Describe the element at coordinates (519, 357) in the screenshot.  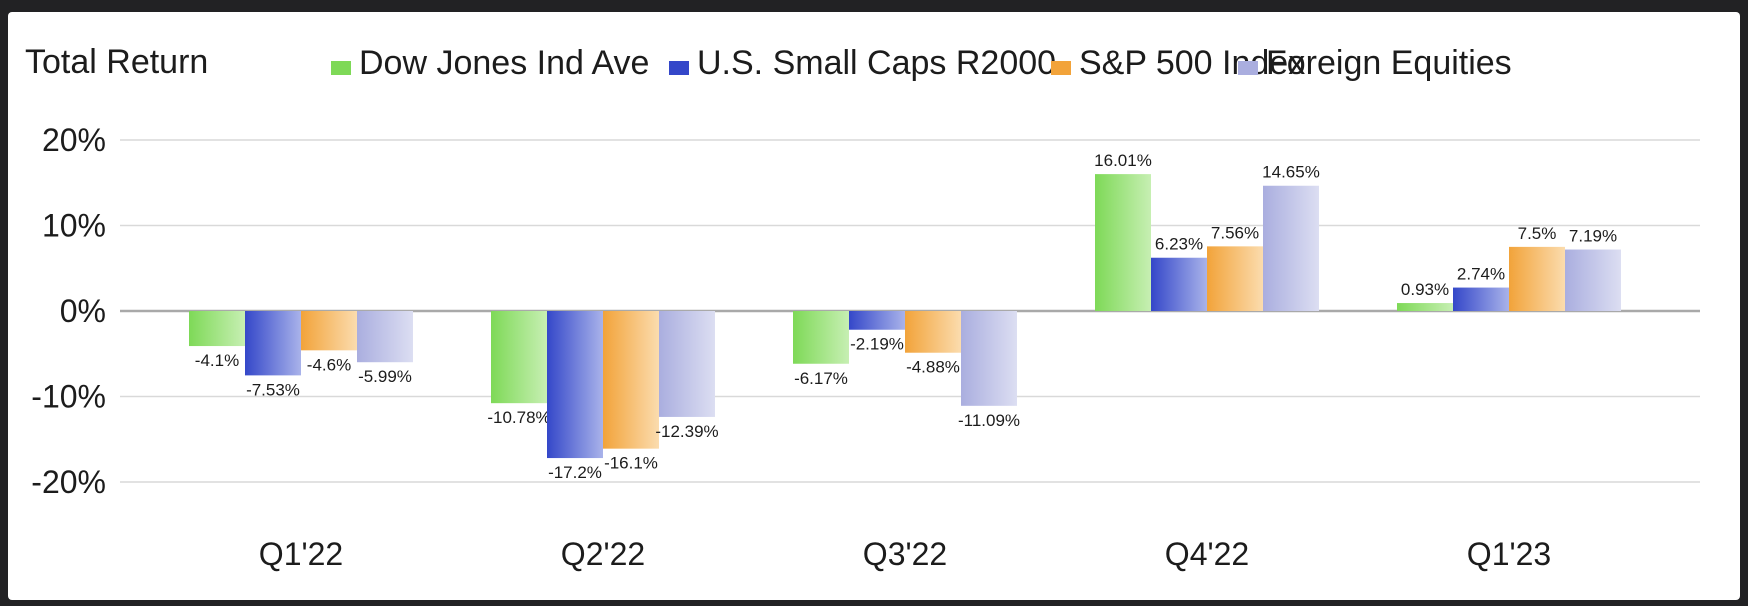
I see `bar-1-Q2'22` at that location.